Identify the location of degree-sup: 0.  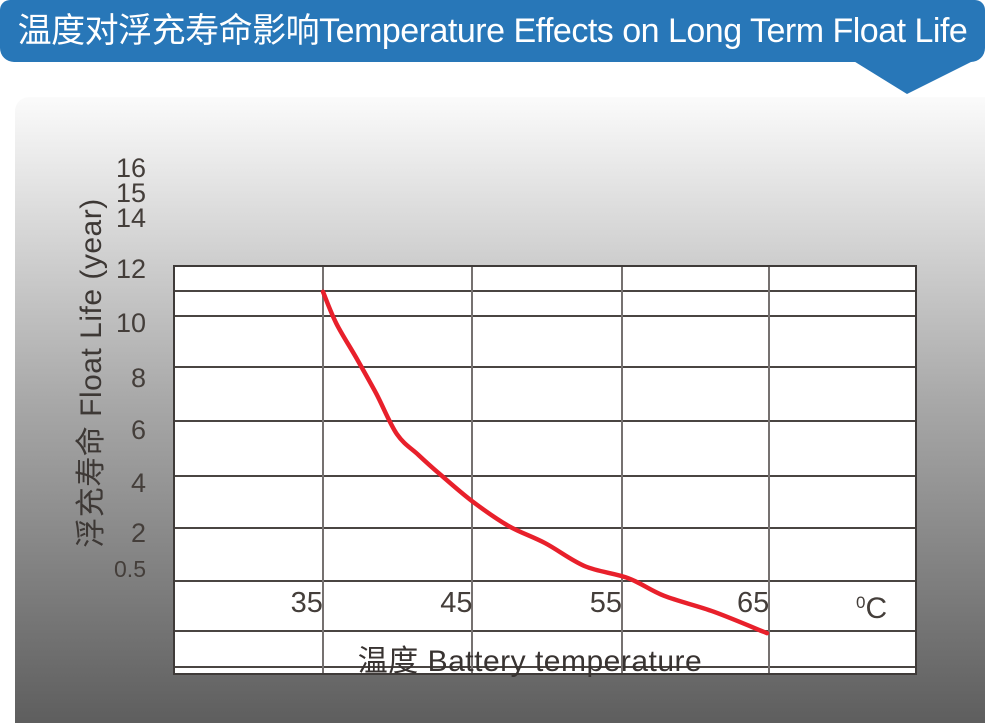
(861, 602).